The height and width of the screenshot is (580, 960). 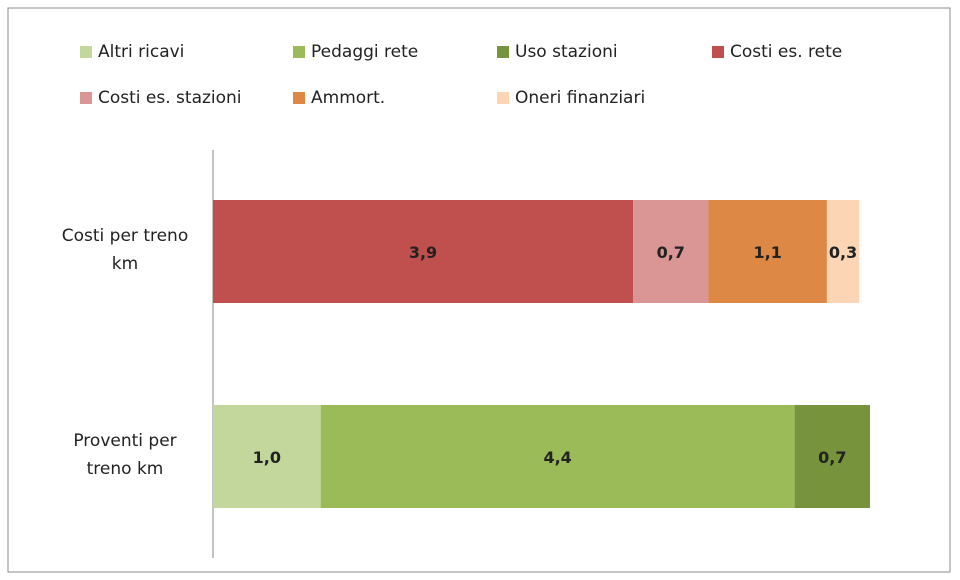 What do you see at coordinates (364, 52) in the screenshot?
I see `legend-label: Pedaggi rete` at bounding box center [364, 52].